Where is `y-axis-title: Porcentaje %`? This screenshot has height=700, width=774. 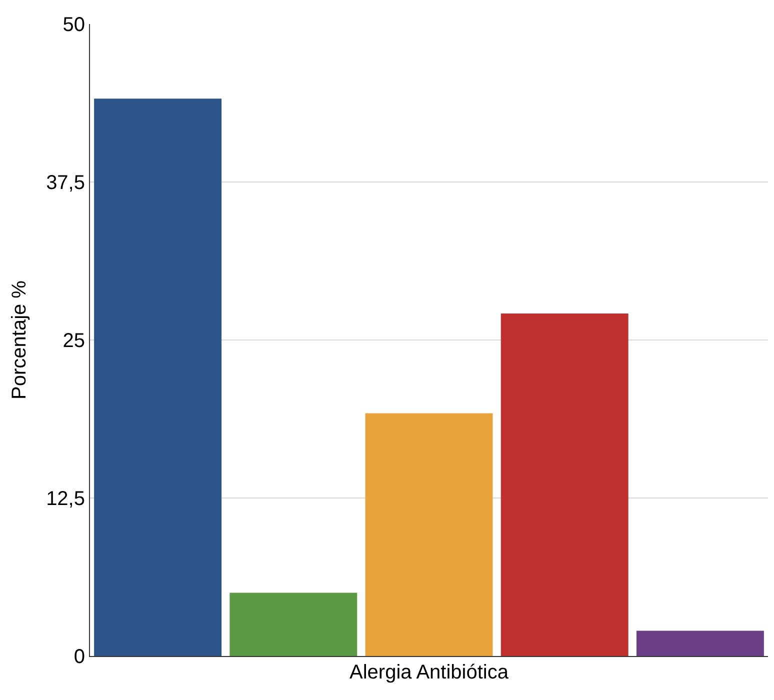
y-axis-title: Porcentaje % is located at coordinates (19, 340).